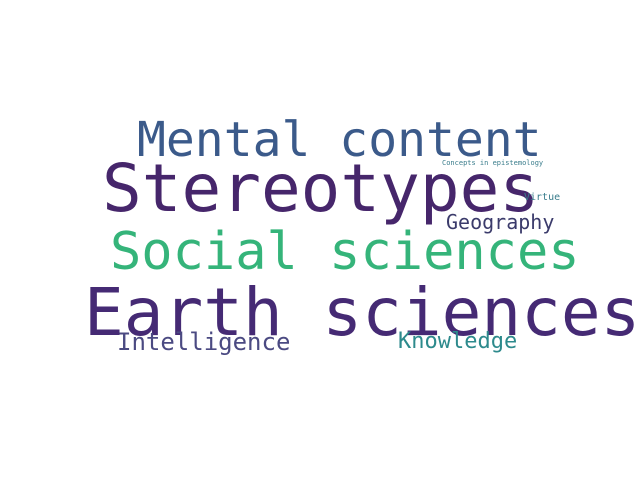  Describe the element at coordinates (339, 140) in the screenshot. I see `word-mental-content: Mental content` at that location.